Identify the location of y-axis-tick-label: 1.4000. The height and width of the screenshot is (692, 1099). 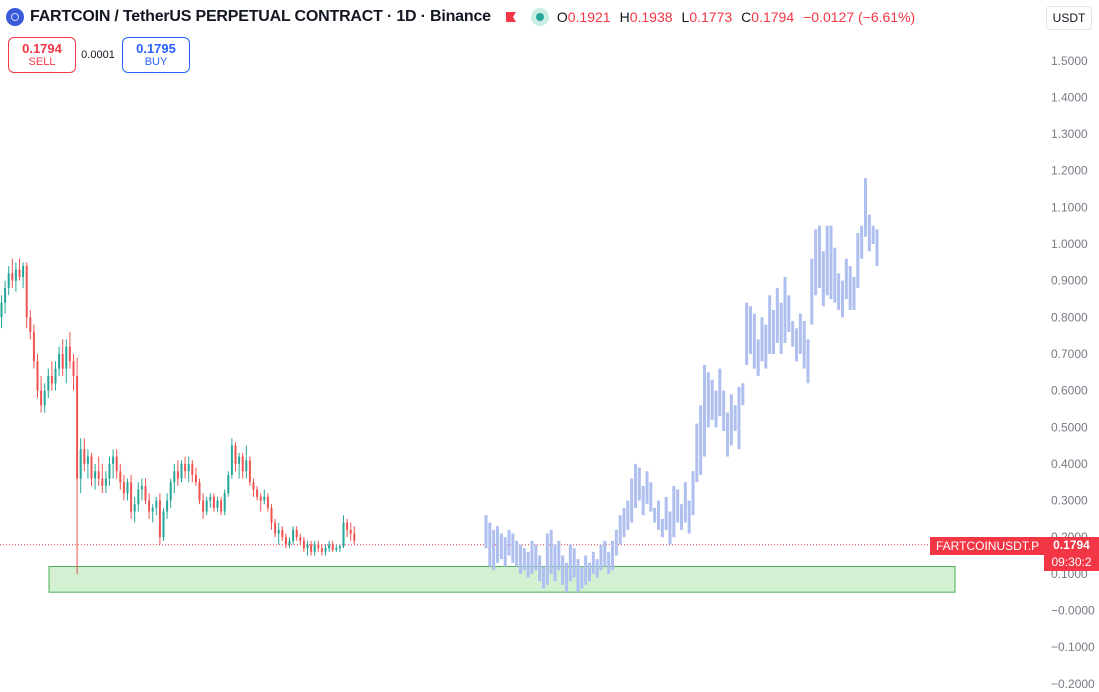
(1069, 97).